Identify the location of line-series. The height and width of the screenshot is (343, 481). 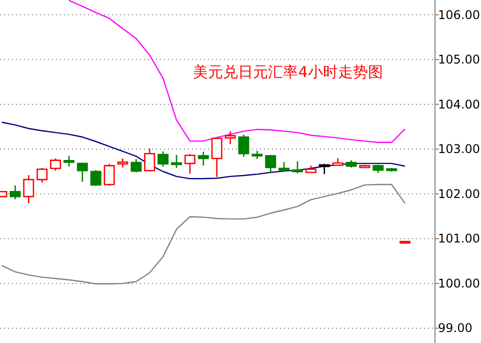
(203, 151).